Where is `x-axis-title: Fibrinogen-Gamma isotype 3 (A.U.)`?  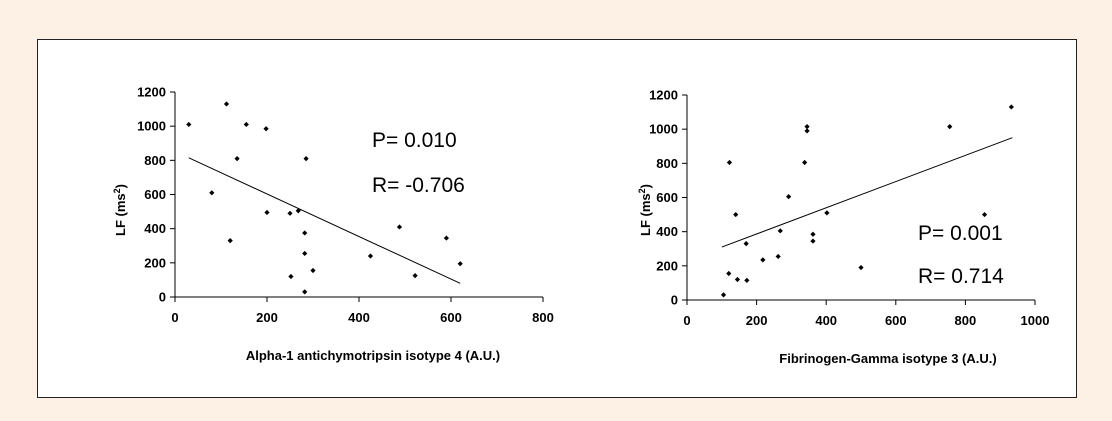 x-axis-title: Fibrinogen-Gamma isotype 3 (A.U.) is located at coordinates (887, 358).